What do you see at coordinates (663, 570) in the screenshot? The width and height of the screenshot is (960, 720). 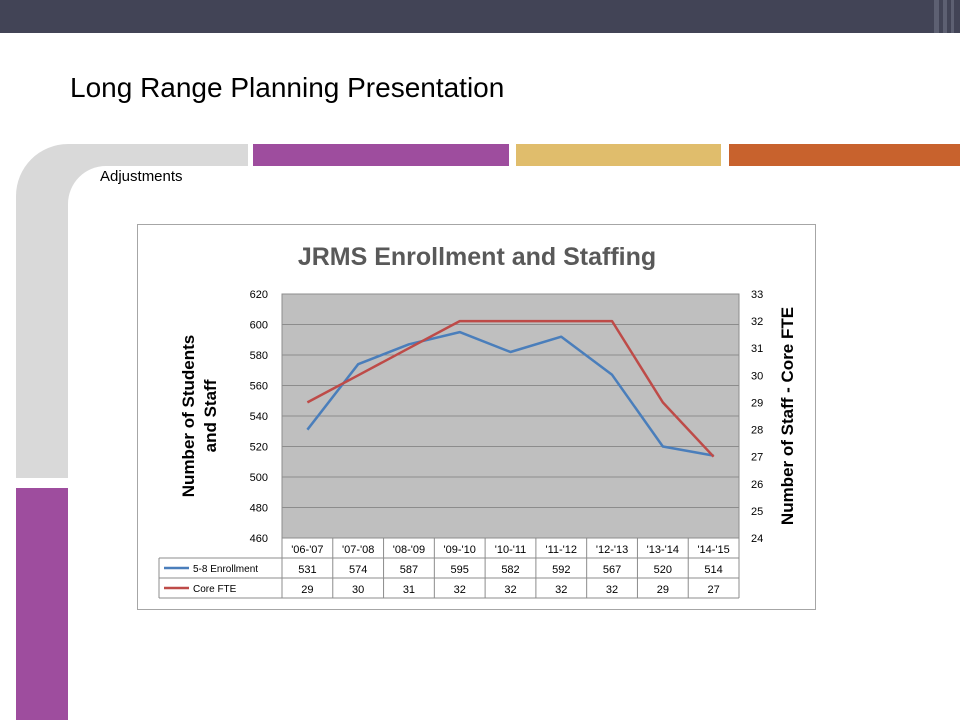 I see `table-cell-value: 520` at bounding box center [663, 570].